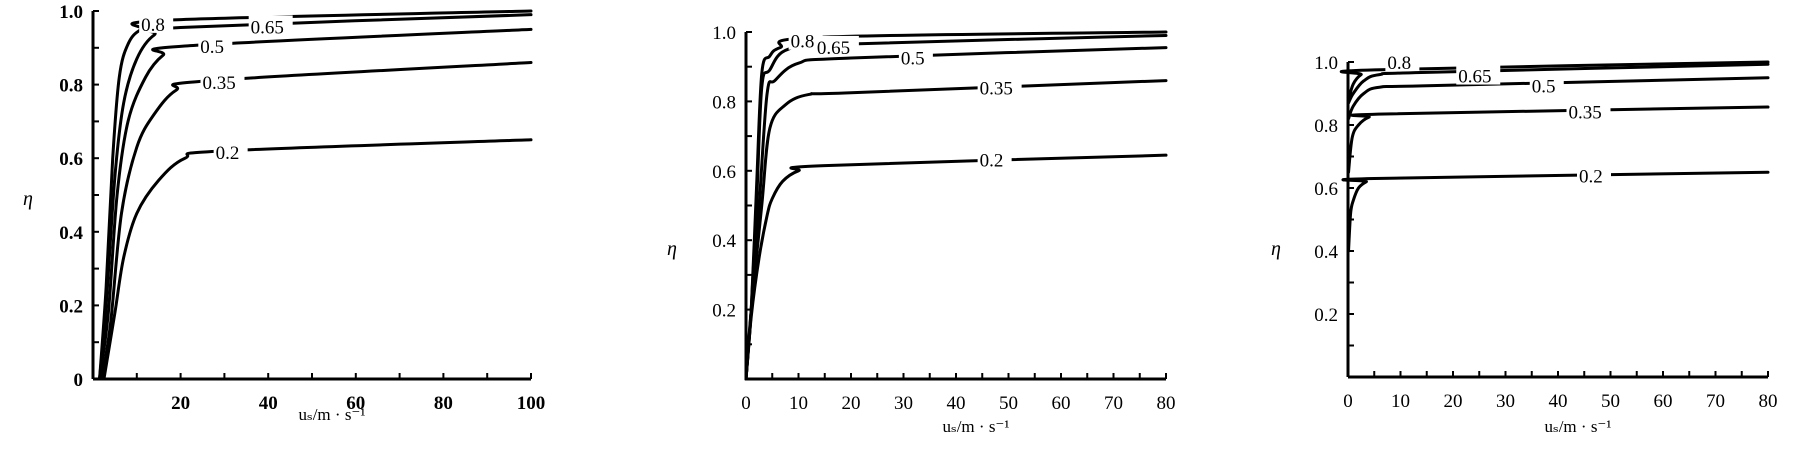 The height and width of the screenshot is (472, 1795). Describe the element at coordinates (531, 403) in the screenshot. I see `x-tick-label: 100` at that location.